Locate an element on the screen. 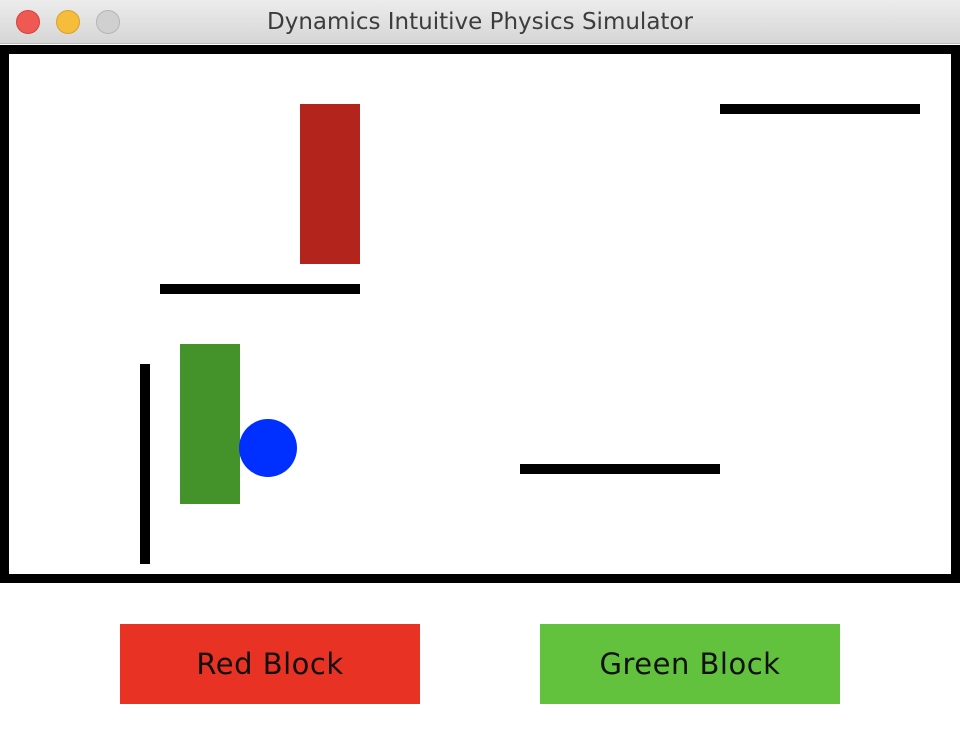 The width and height of the screenshot is (960, 742). platform-bottom-middle is located at coordinates (620, 469).